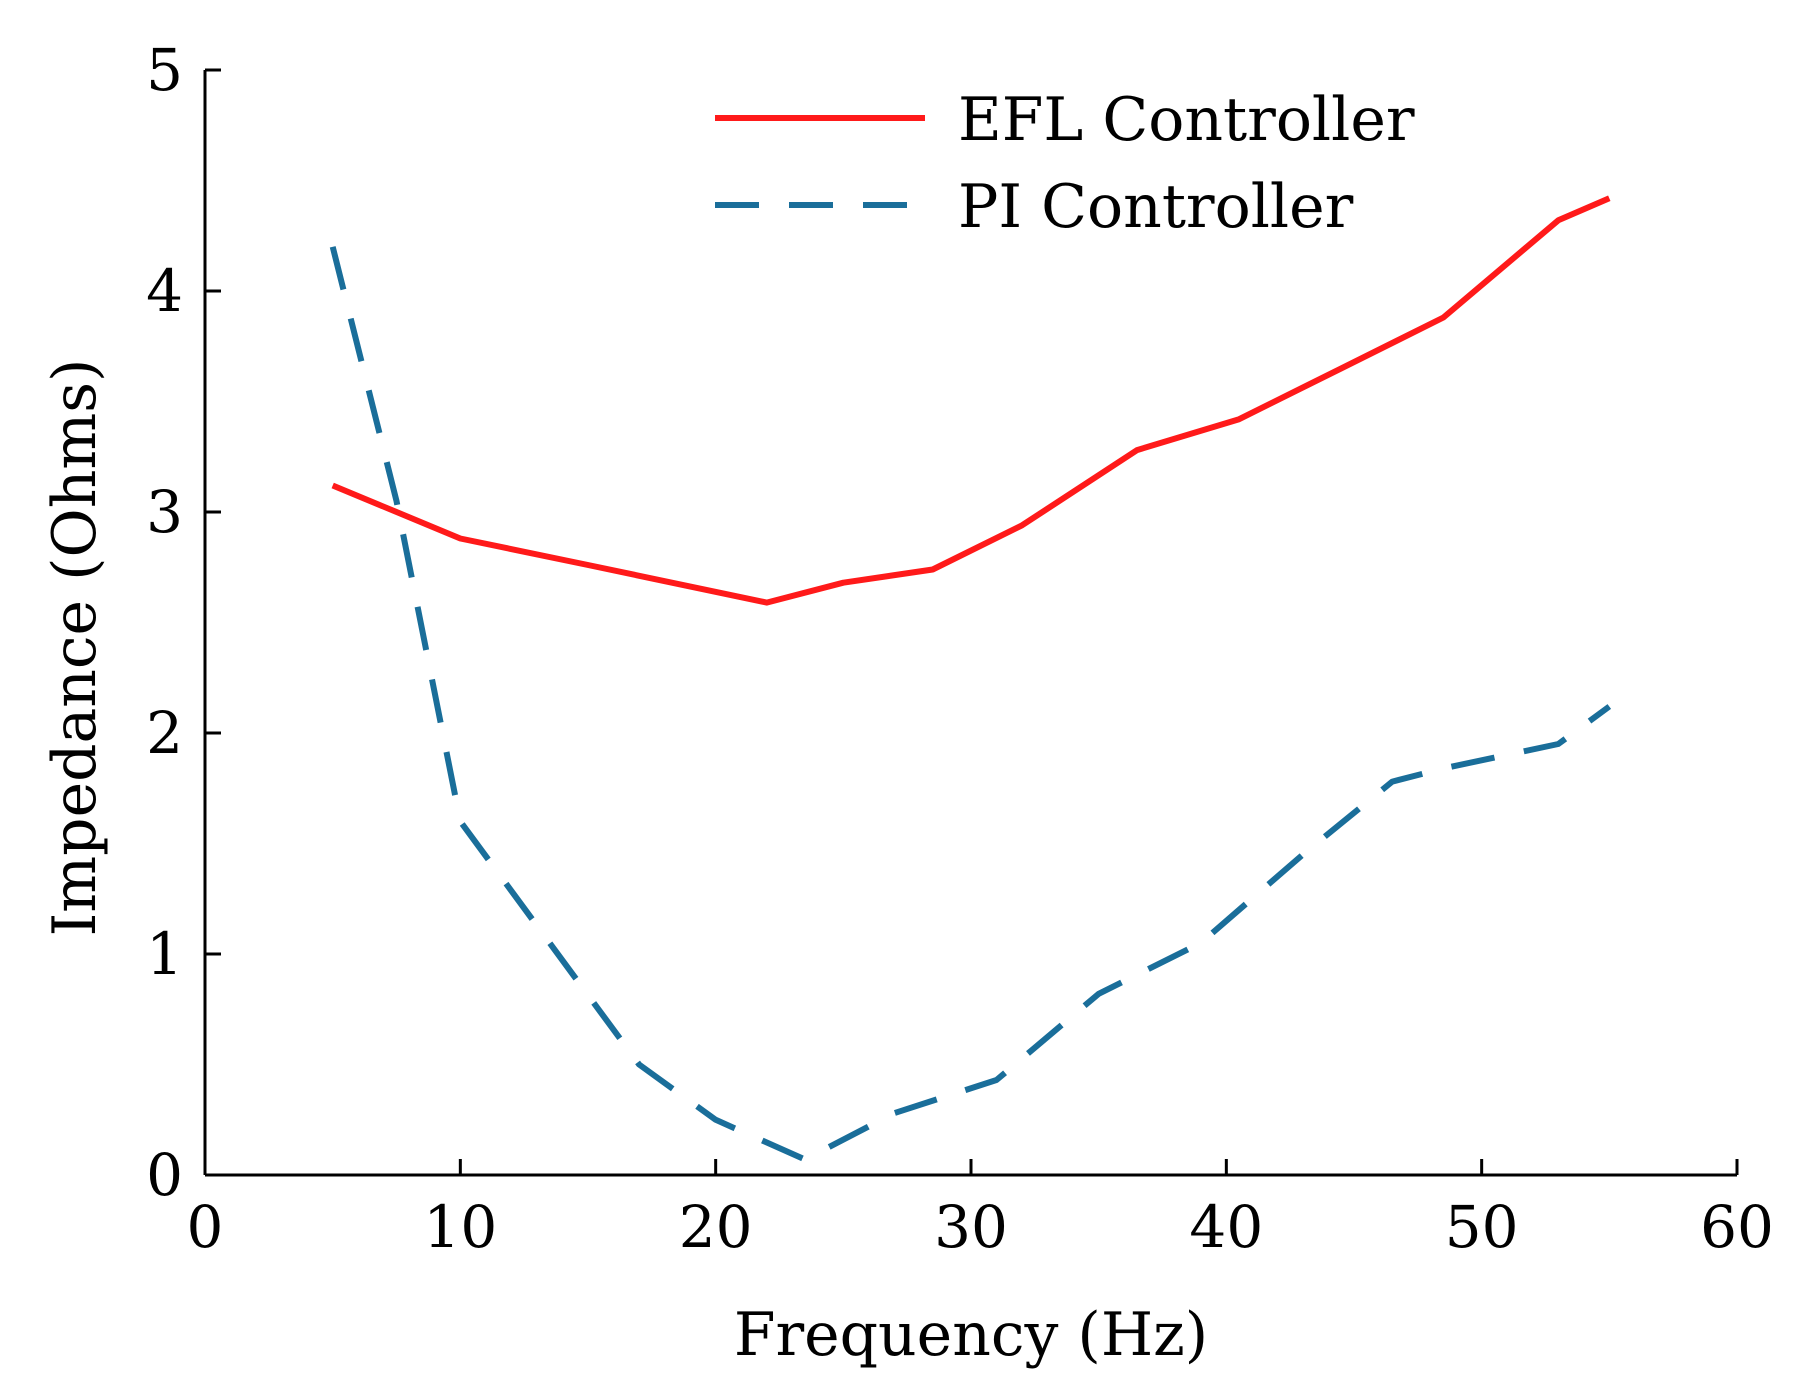 Image resolution: width=1795 pixels, height=1394 pixels. I want to click on y-axis-title: Impedance (Ohms), so click(75, 648).